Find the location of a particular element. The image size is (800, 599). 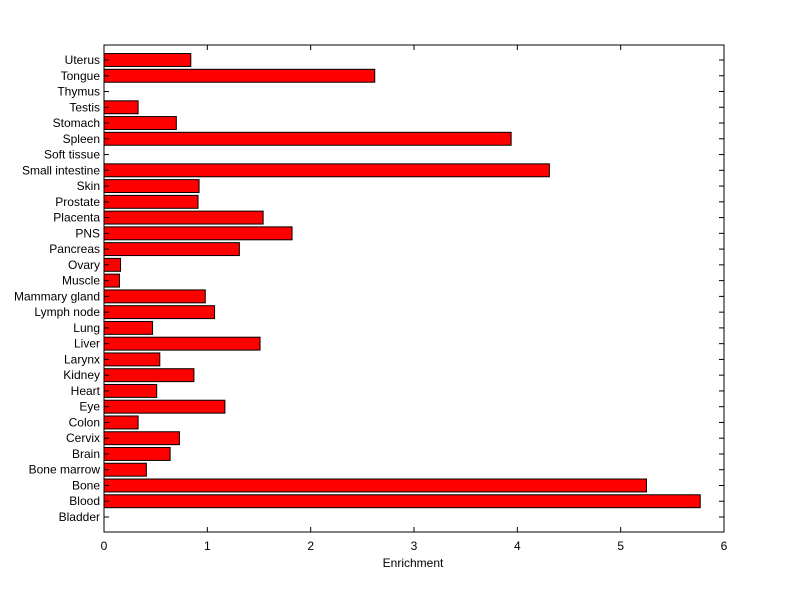

y-tick-label: Small intestine is located at coordinates (61, 170).